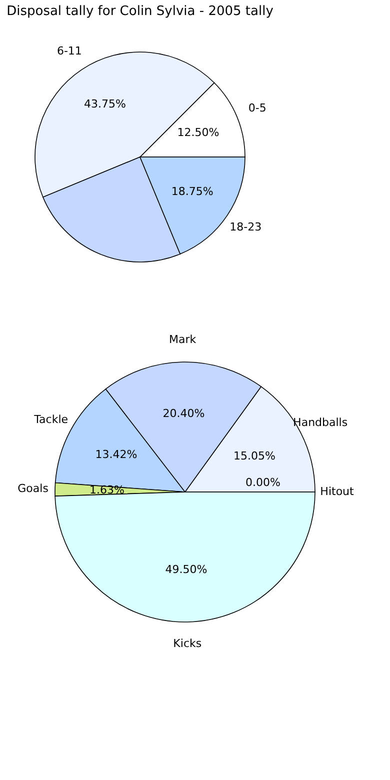  I want to click on slice-label: Tackle, so click(50, 419).